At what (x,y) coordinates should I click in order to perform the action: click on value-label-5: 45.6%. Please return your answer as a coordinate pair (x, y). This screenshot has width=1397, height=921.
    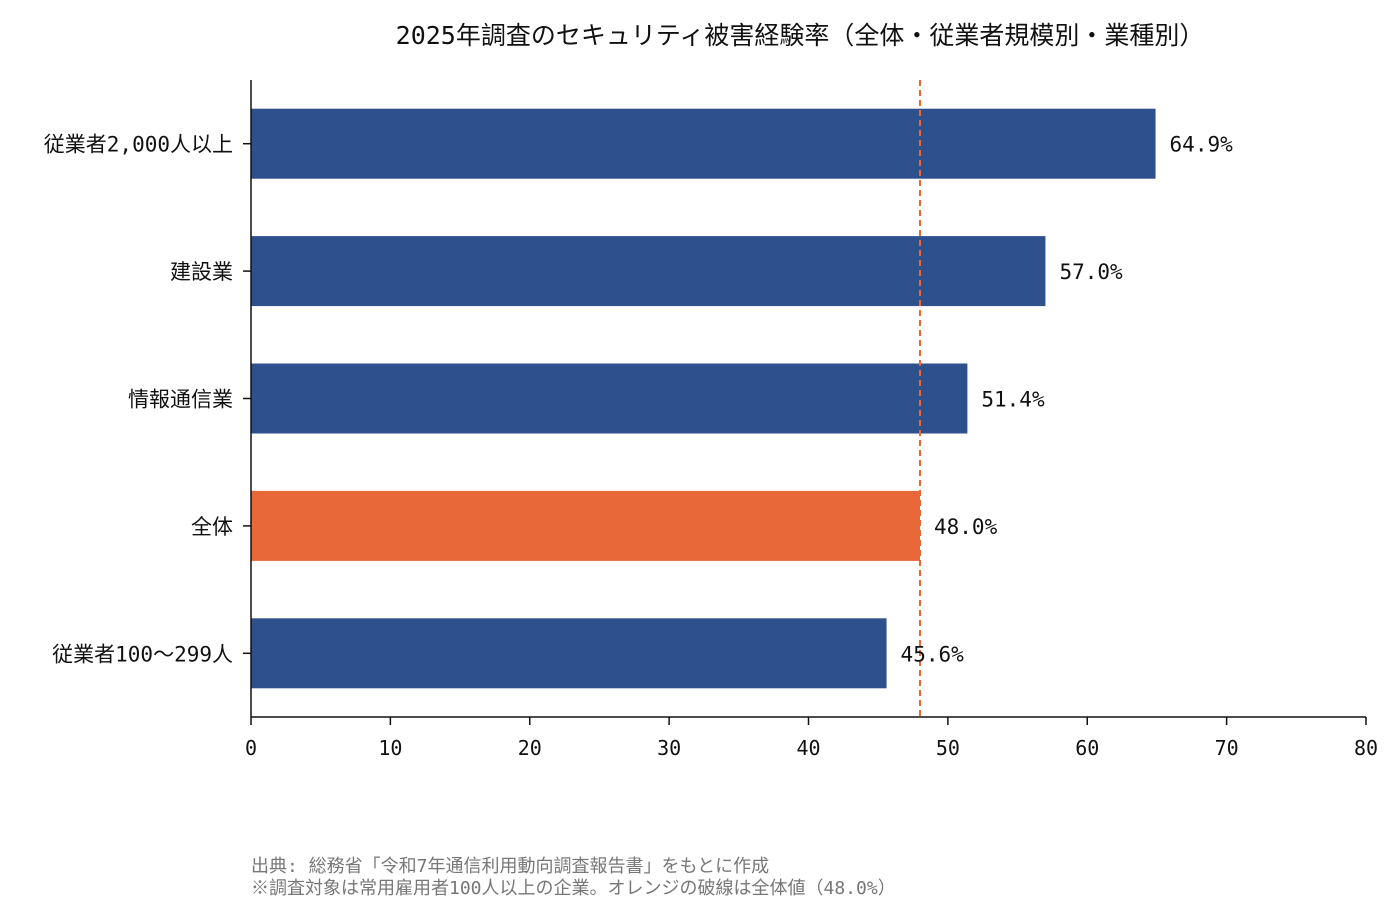
    Looking at the image, I should click on (933, 654).